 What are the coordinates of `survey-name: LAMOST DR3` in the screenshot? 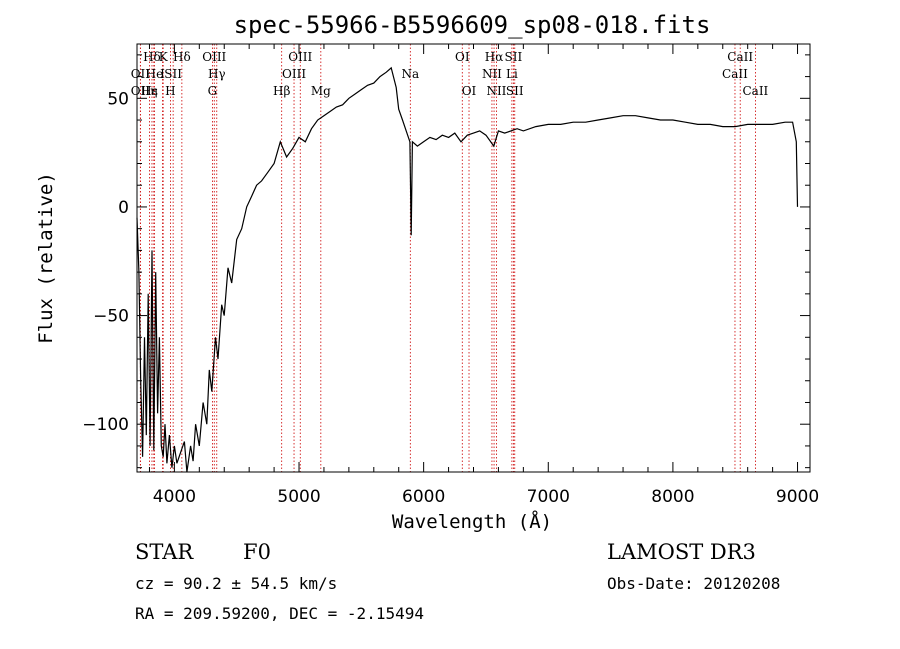 It's located at (681, 552).